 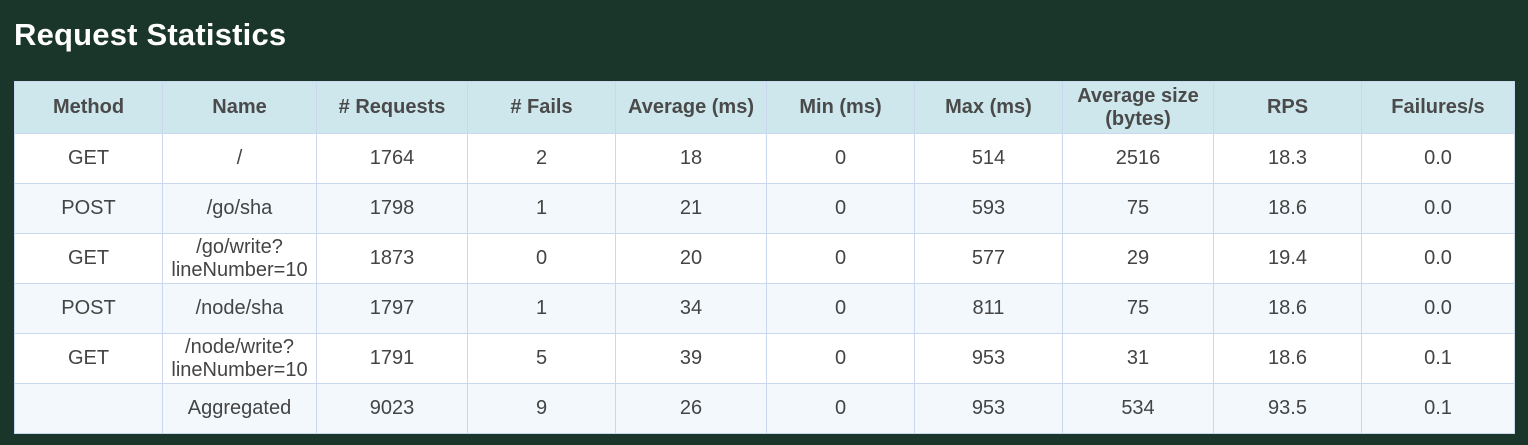 What do you see at coordinates (1138, 158) in the screenshot?
I see `cell-average-size: 2516` at bounding box center [1138, 158].